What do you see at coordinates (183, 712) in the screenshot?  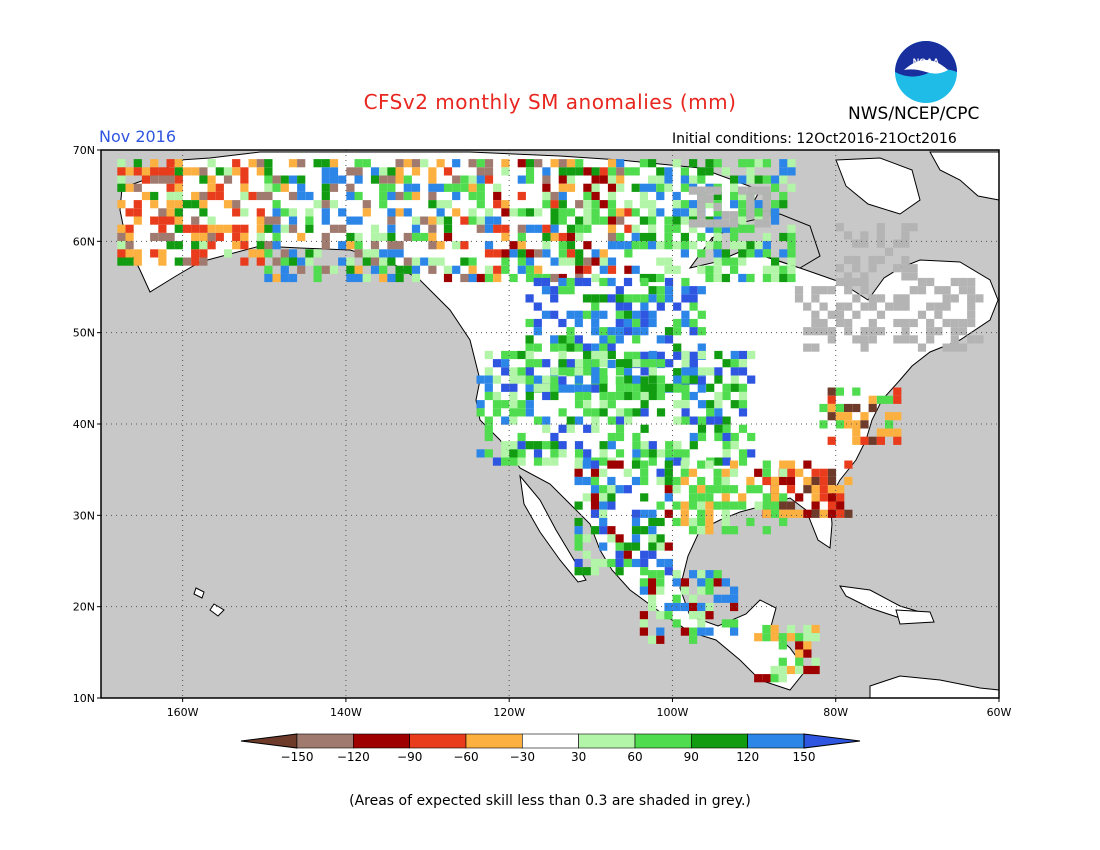 I see `lon-tick-label: 160W` at bounding box center [183, 712].